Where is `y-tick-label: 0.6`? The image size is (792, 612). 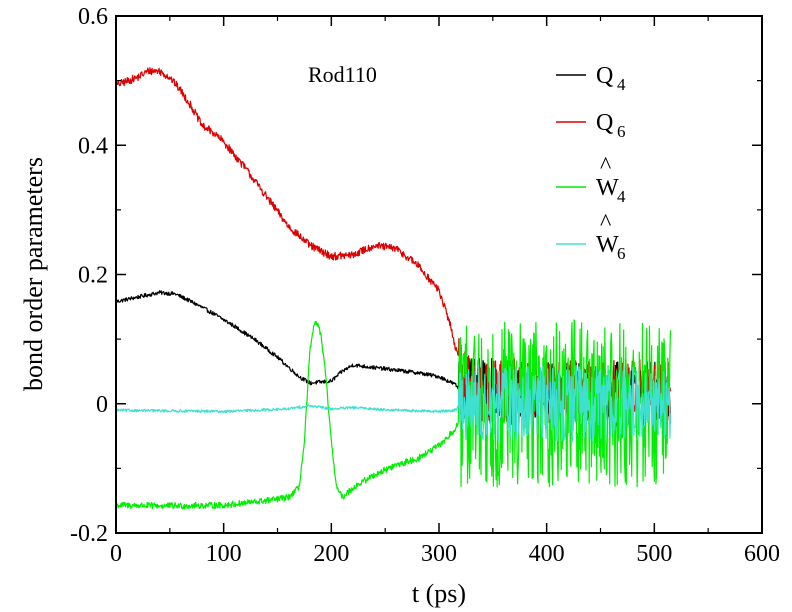
y-tick-label: 0.6 is located at coordinates (93, 17).